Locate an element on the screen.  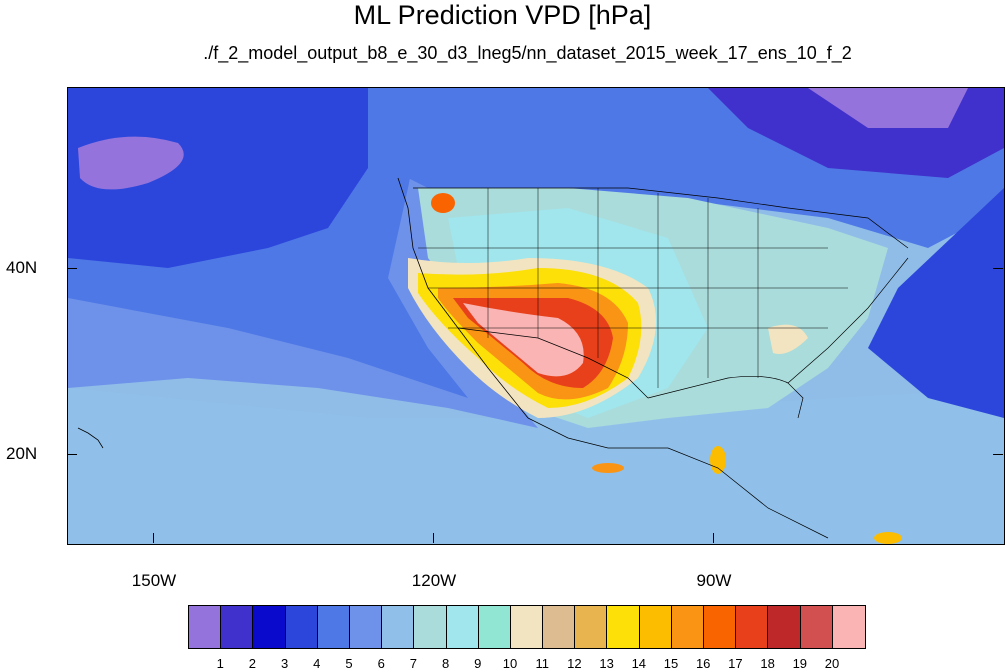
yucatan-hotspot is located at coordinates (718, 460).